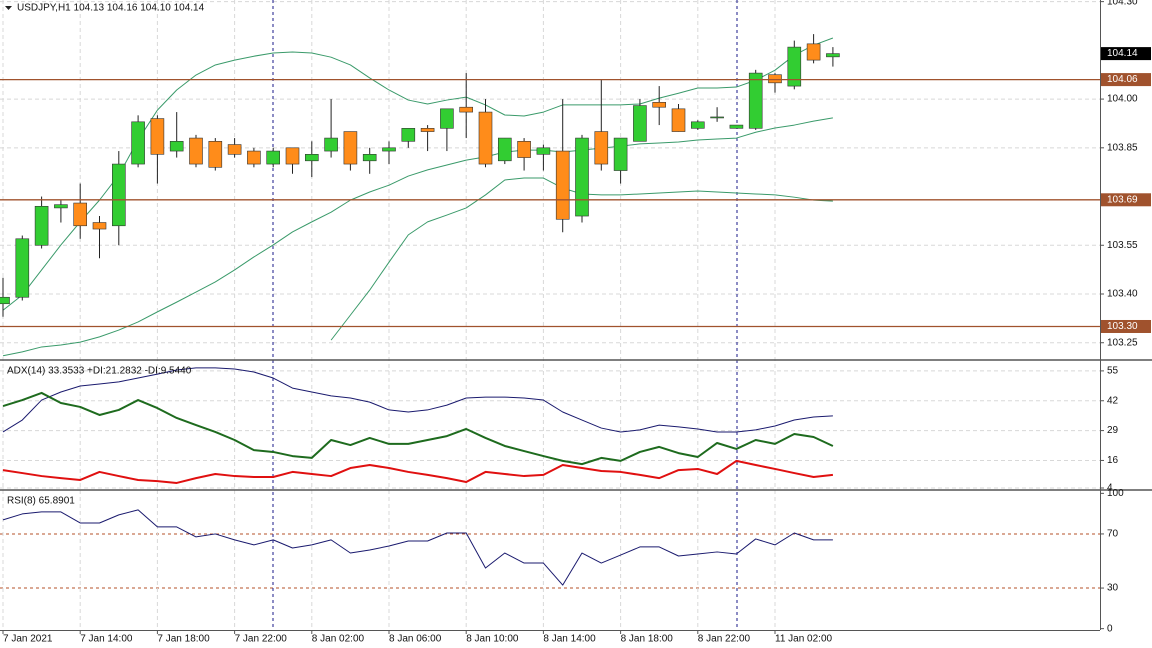 Image resolution: width=1152 pixels, height=648 pixels. I want to click on level-label: 104.06, so click(1122, 79).